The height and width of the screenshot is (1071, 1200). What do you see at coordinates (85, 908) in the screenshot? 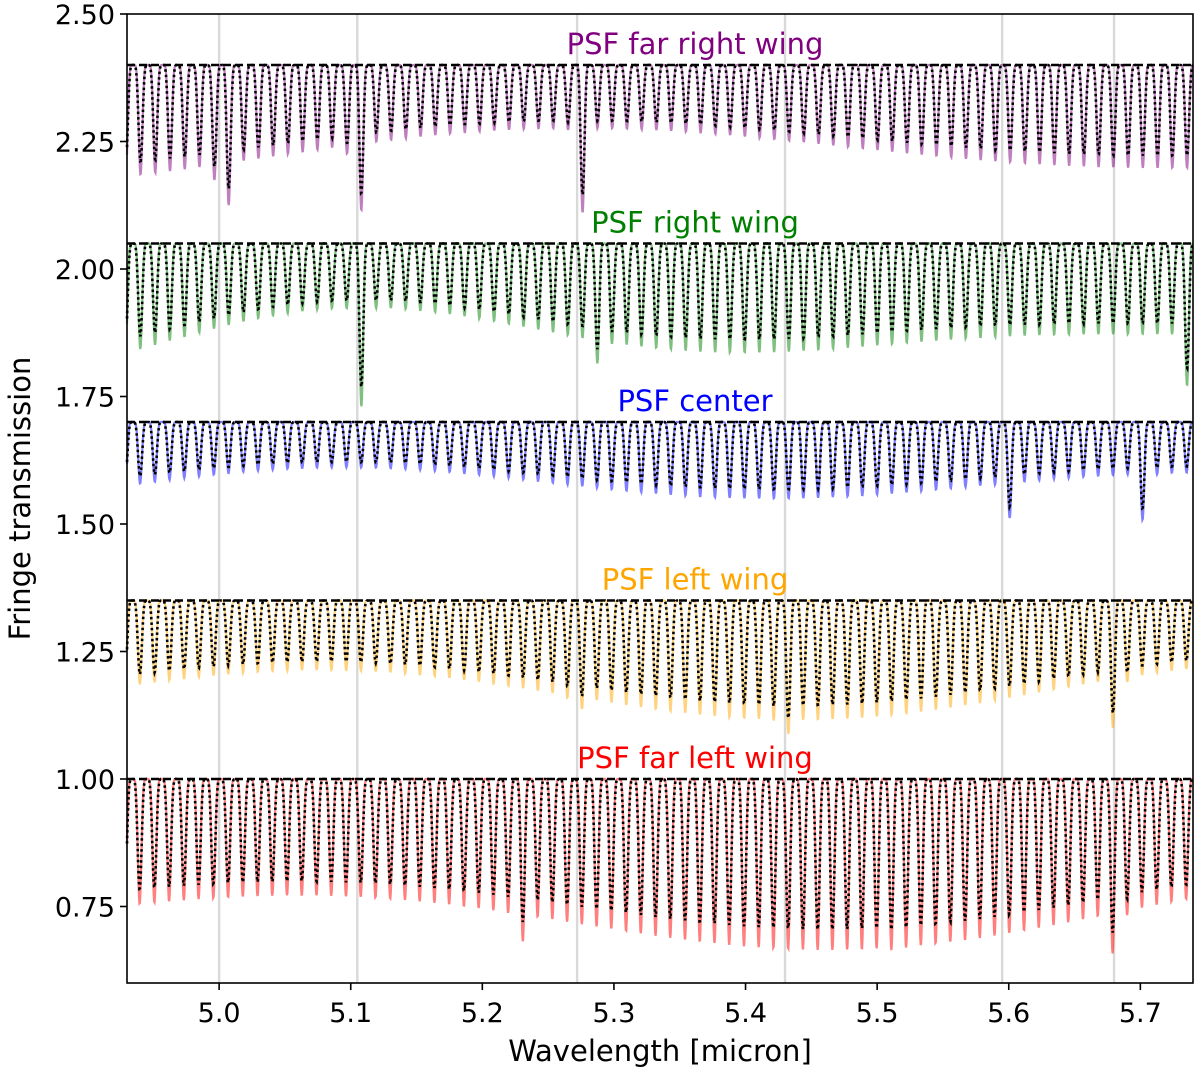
I see `y-tick-label-0: 0.75` at bounding box center [85, 908].